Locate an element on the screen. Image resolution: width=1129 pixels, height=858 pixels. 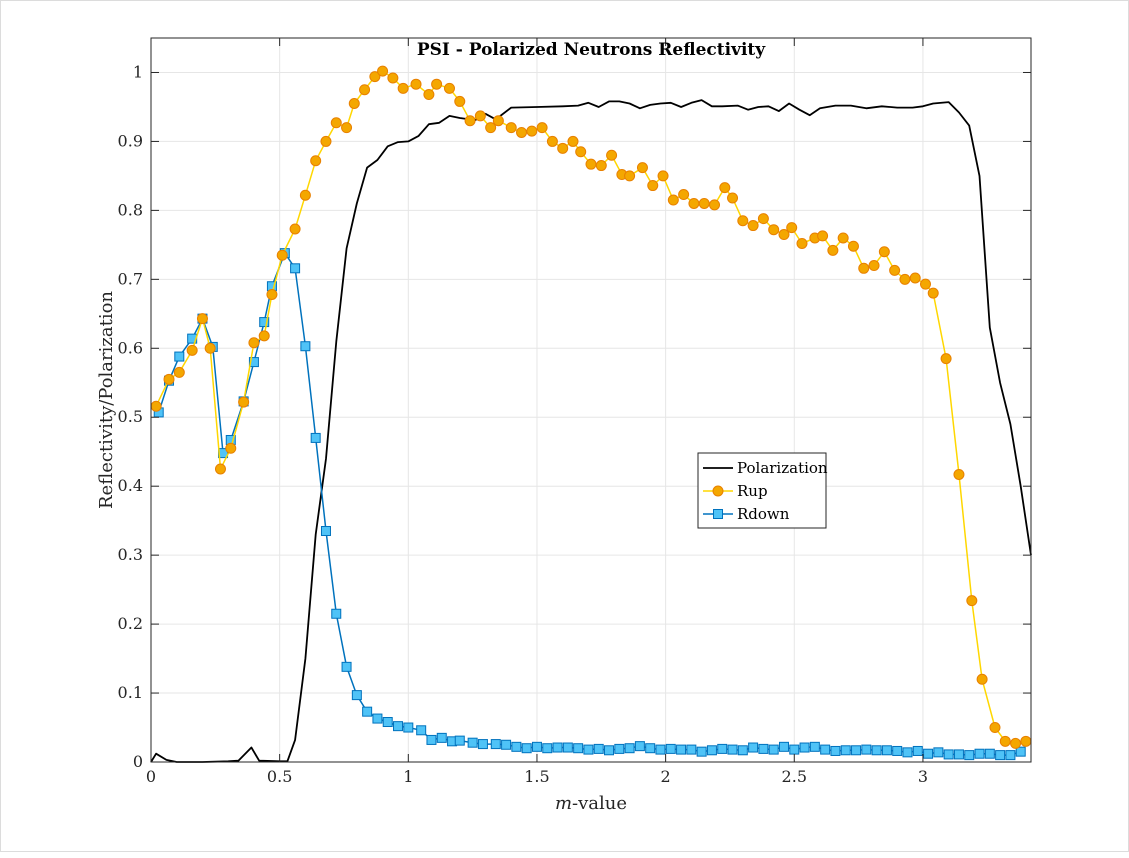
x-axis-label-rest: -value is located at coordinates (599, 803).